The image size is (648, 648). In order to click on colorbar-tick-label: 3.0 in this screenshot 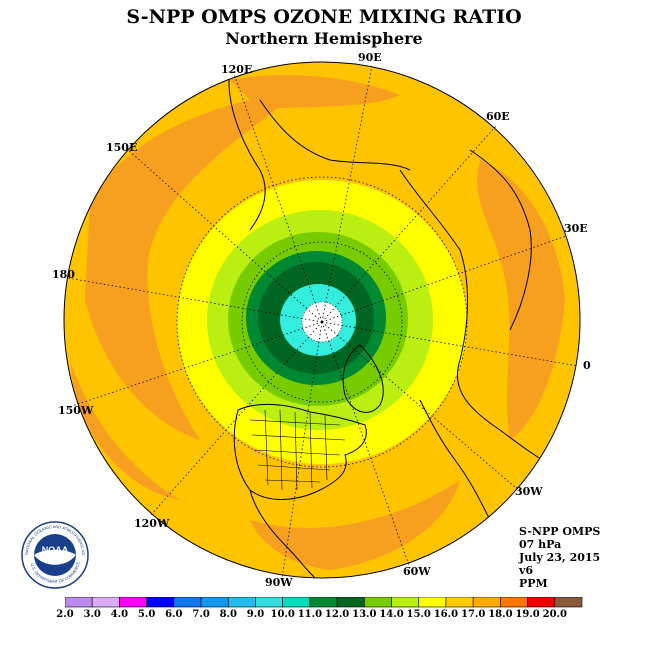, I will do `click(92, 614)`.